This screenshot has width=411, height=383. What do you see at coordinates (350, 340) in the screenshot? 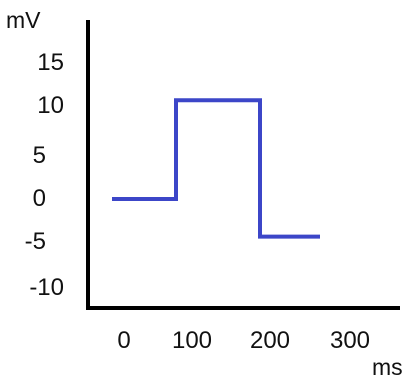
I see `x-tick-300: 300` at bounding box center [350, 340].